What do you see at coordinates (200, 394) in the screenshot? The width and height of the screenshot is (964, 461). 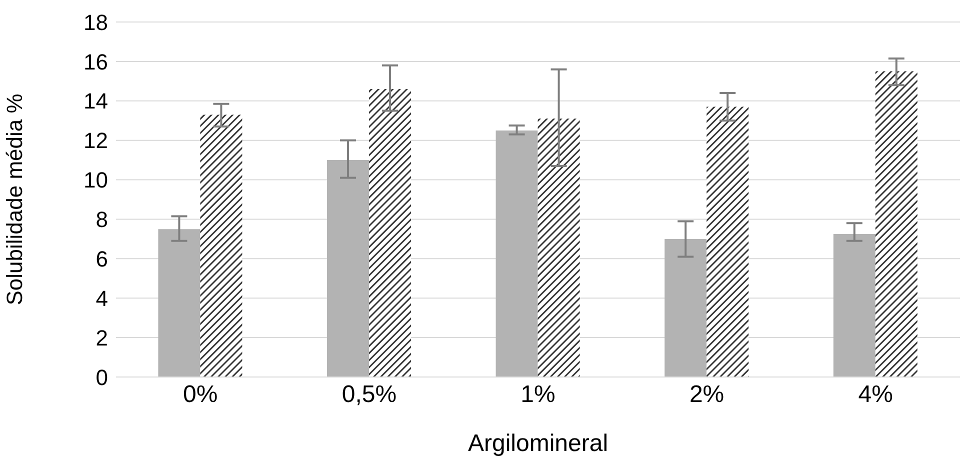 I see `x-tick-label: 0%` at bounding box center [200, 394].